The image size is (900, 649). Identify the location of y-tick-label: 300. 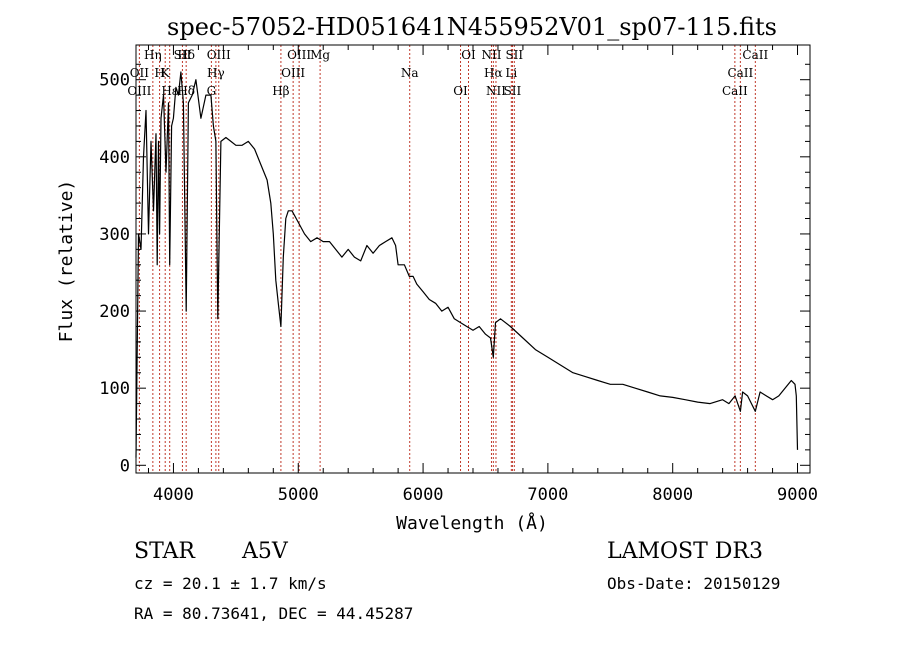
(114, 235).